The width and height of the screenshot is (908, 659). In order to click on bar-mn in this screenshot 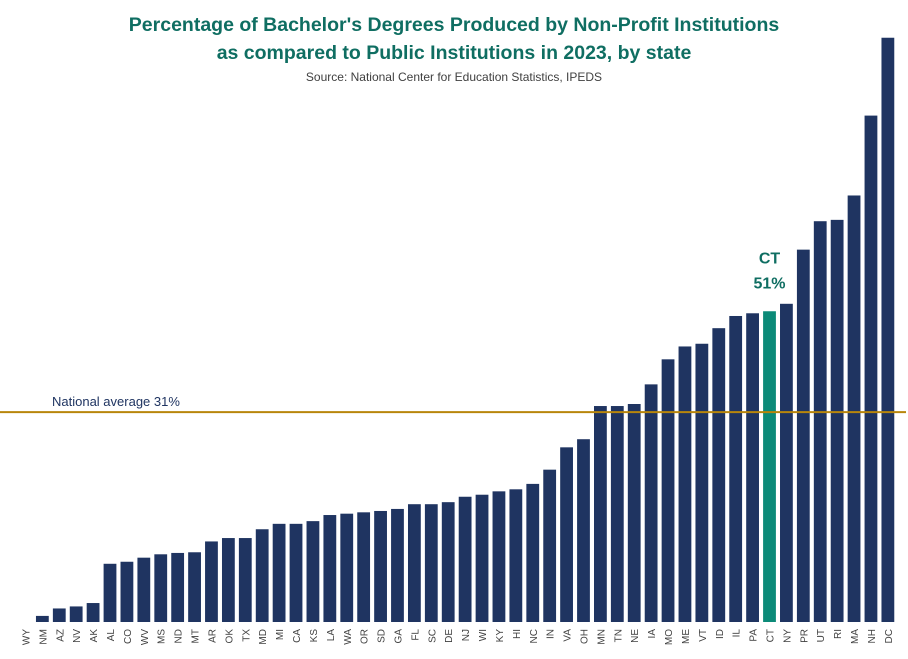, I will do `click(600, 514)`.